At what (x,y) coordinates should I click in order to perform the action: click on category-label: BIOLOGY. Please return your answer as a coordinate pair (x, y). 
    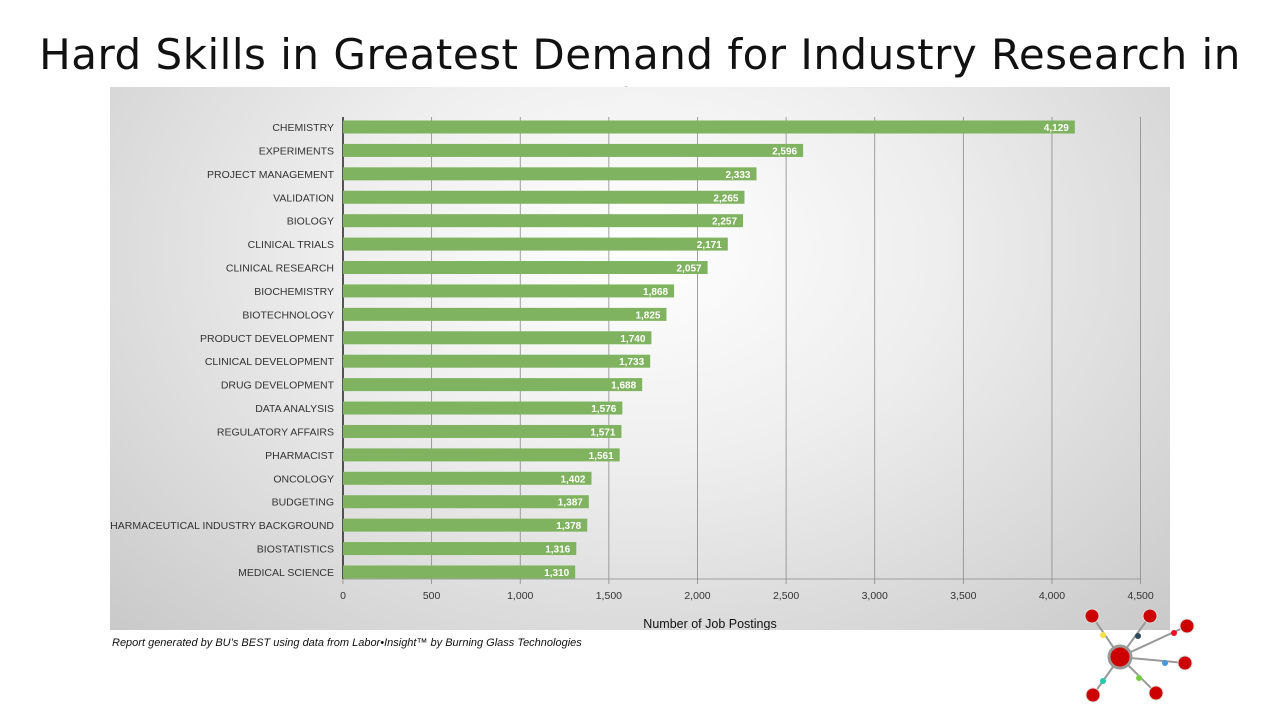
    Looking at the image, I should click on (310, 222).